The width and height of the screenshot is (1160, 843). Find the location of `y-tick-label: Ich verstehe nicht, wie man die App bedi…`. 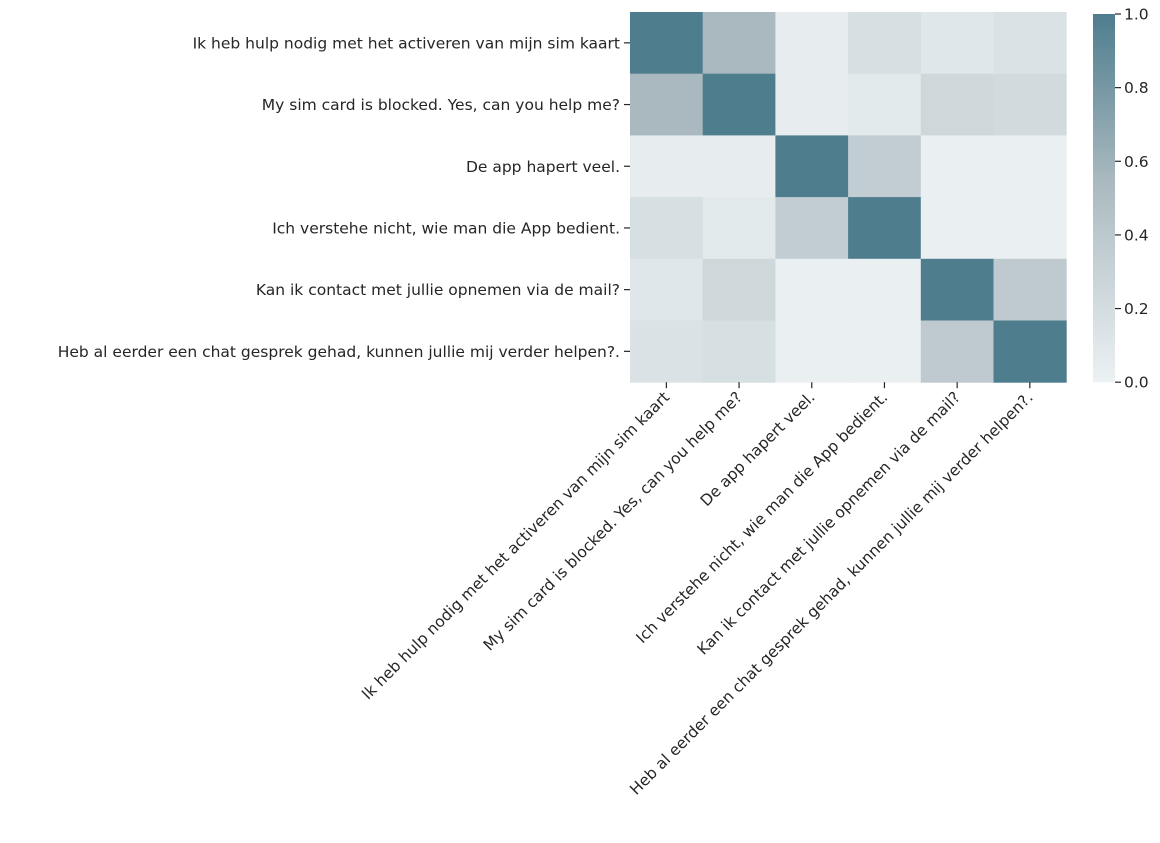

y-tick-label: Ich verstehe nicht, wie man die App bedi… is located at coordinates (446, 228).